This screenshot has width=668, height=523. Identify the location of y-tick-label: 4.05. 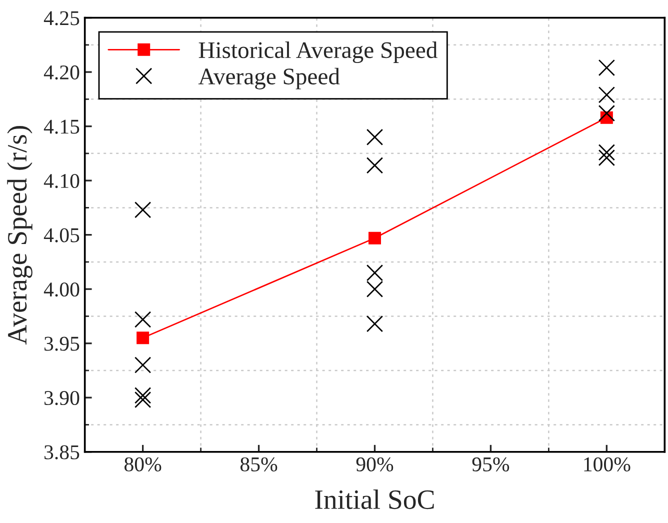
(62, 235).